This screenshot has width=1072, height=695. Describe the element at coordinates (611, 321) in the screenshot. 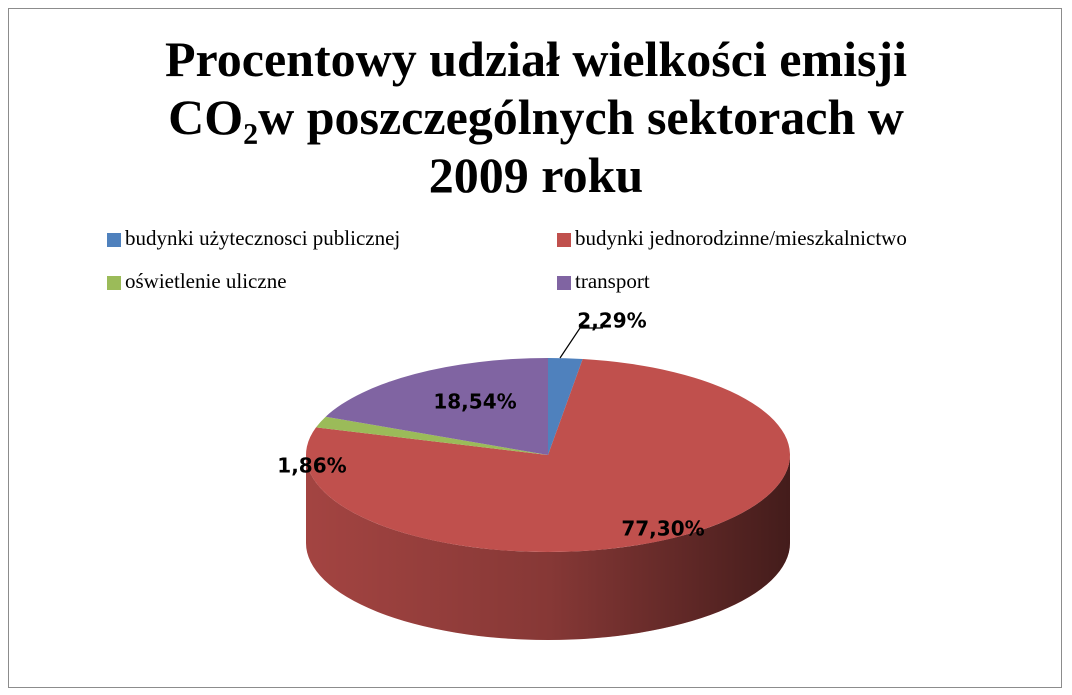

I see `data-label: 2,29%` at that location.